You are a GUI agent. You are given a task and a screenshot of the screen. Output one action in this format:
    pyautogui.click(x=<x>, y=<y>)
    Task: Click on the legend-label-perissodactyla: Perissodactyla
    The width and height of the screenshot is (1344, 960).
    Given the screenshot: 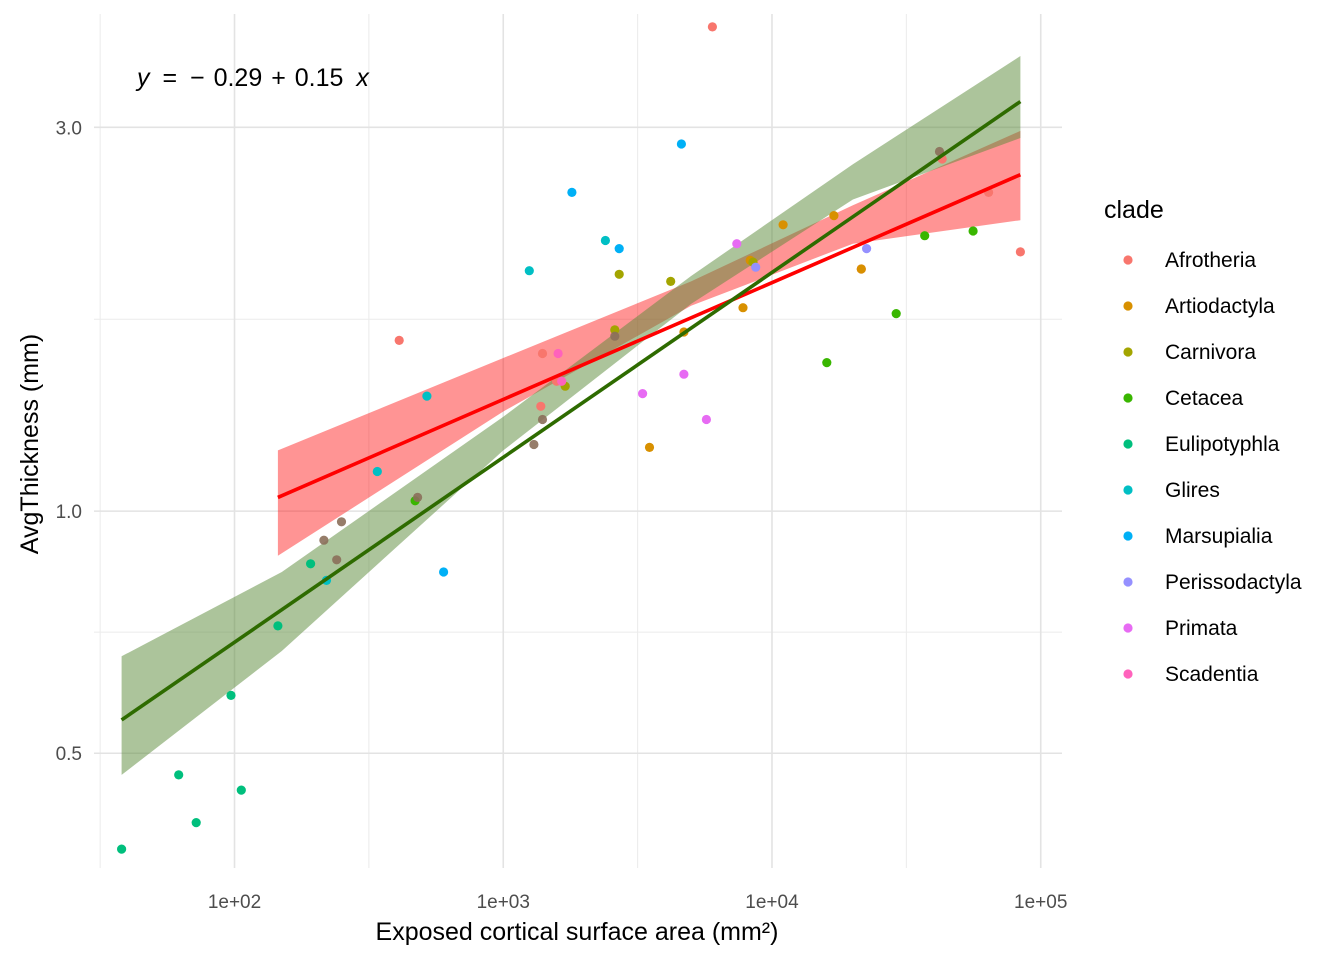 What is the action you would take?
    pyautogui.click(x=1233, y=582)
    